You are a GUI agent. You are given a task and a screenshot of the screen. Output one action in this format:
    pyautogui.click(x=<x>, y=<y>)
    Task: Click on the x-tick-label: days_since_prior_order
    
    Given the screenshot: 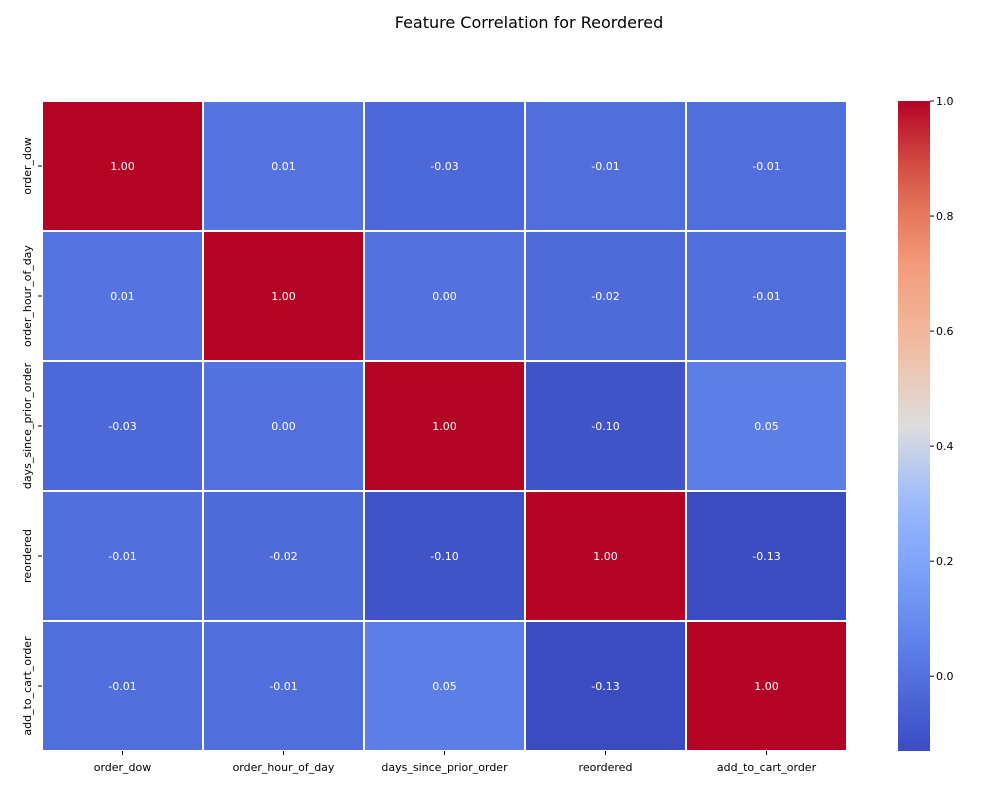 What is the action you would take?
    pyautogui.click(x=444, y=767)
    